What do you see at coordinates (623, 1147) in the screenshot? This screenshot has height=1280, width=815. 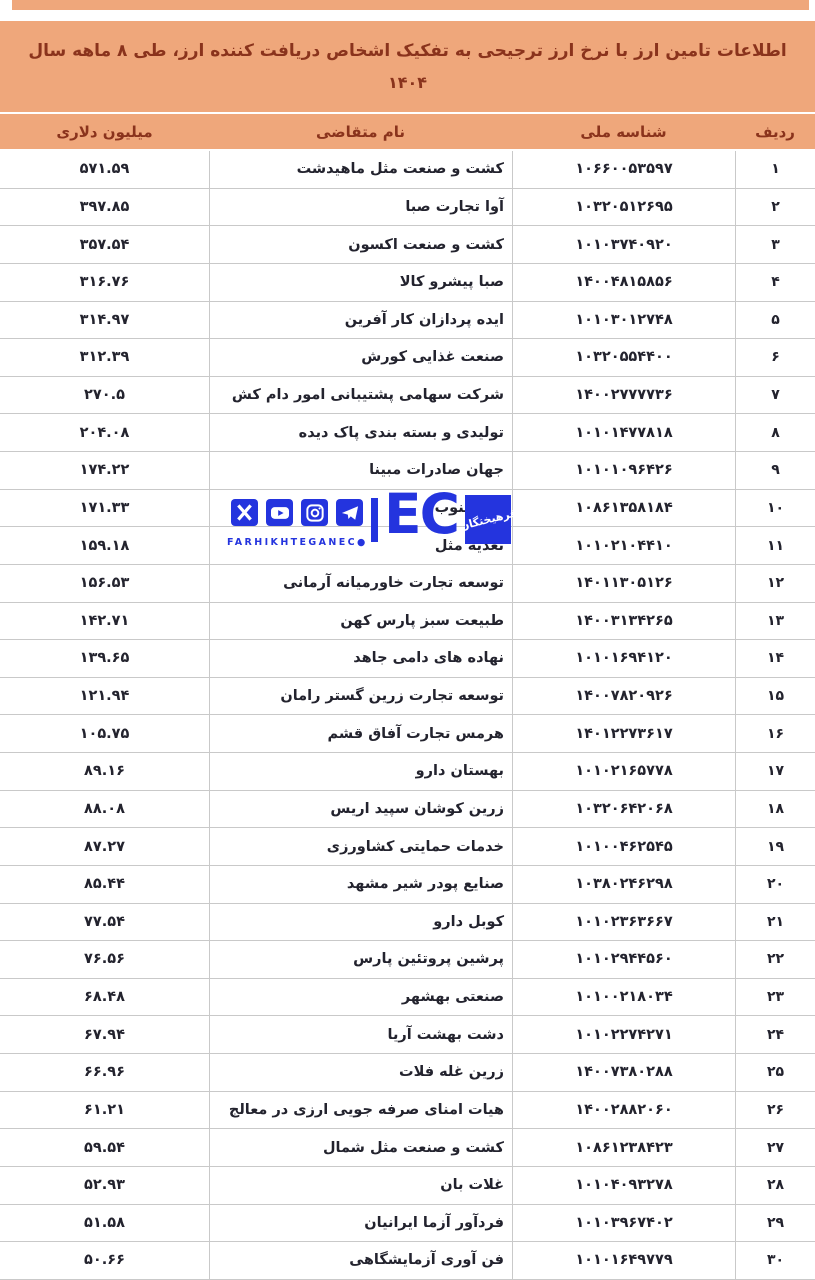 I see `national-id-cell: ۱۰۸۶۱۲۳۸۴۲۳` at bounding box center [623, 1147].